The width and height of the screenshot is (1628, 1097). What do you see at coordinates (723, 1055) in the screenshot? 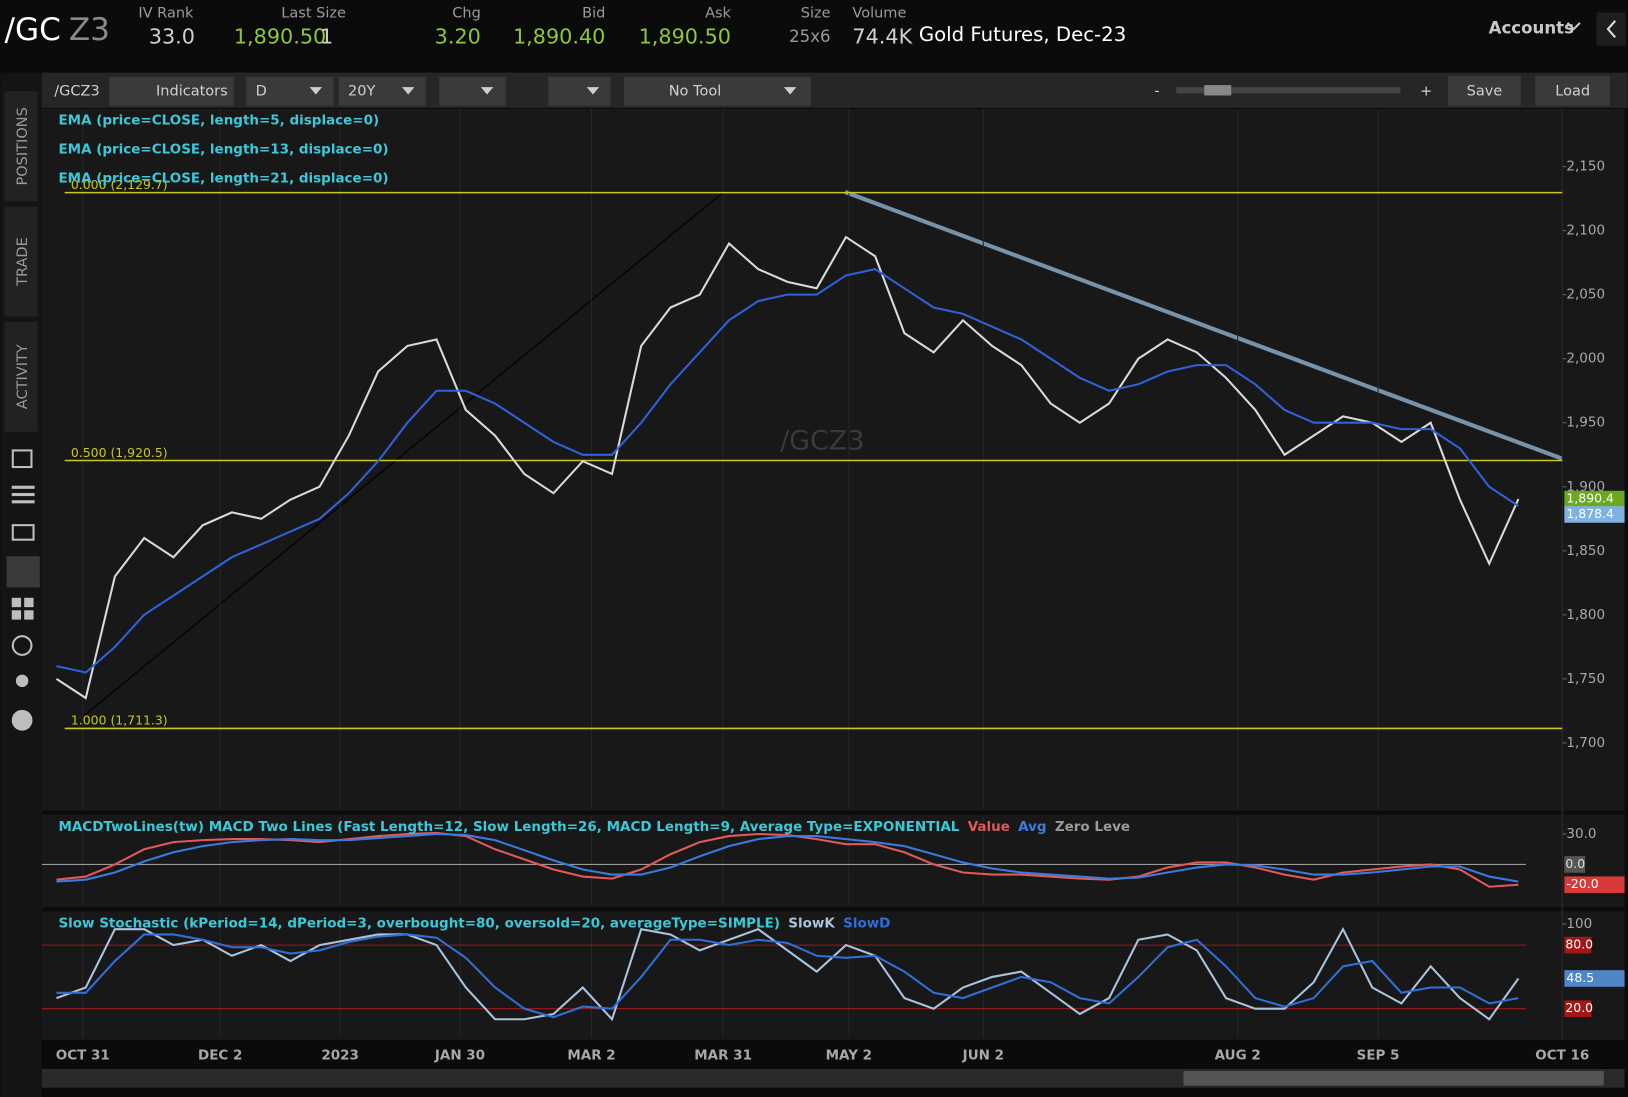
I see `x-tick-label: MAR 31` at bounding box center [723, 1055].